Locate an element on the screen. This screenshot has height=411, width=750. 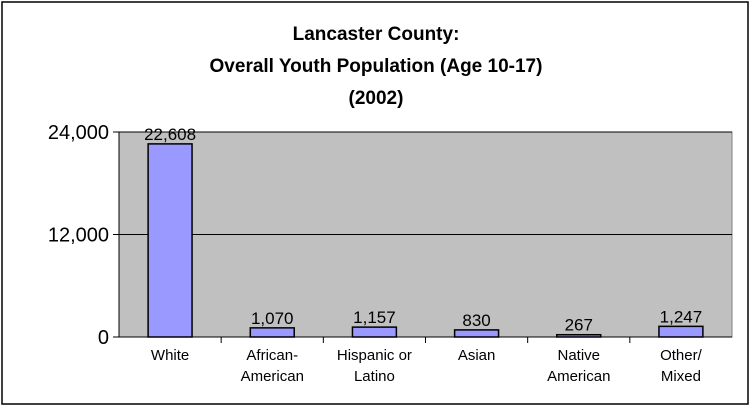
category-label: Other/ is located at coordinates (681, 355).